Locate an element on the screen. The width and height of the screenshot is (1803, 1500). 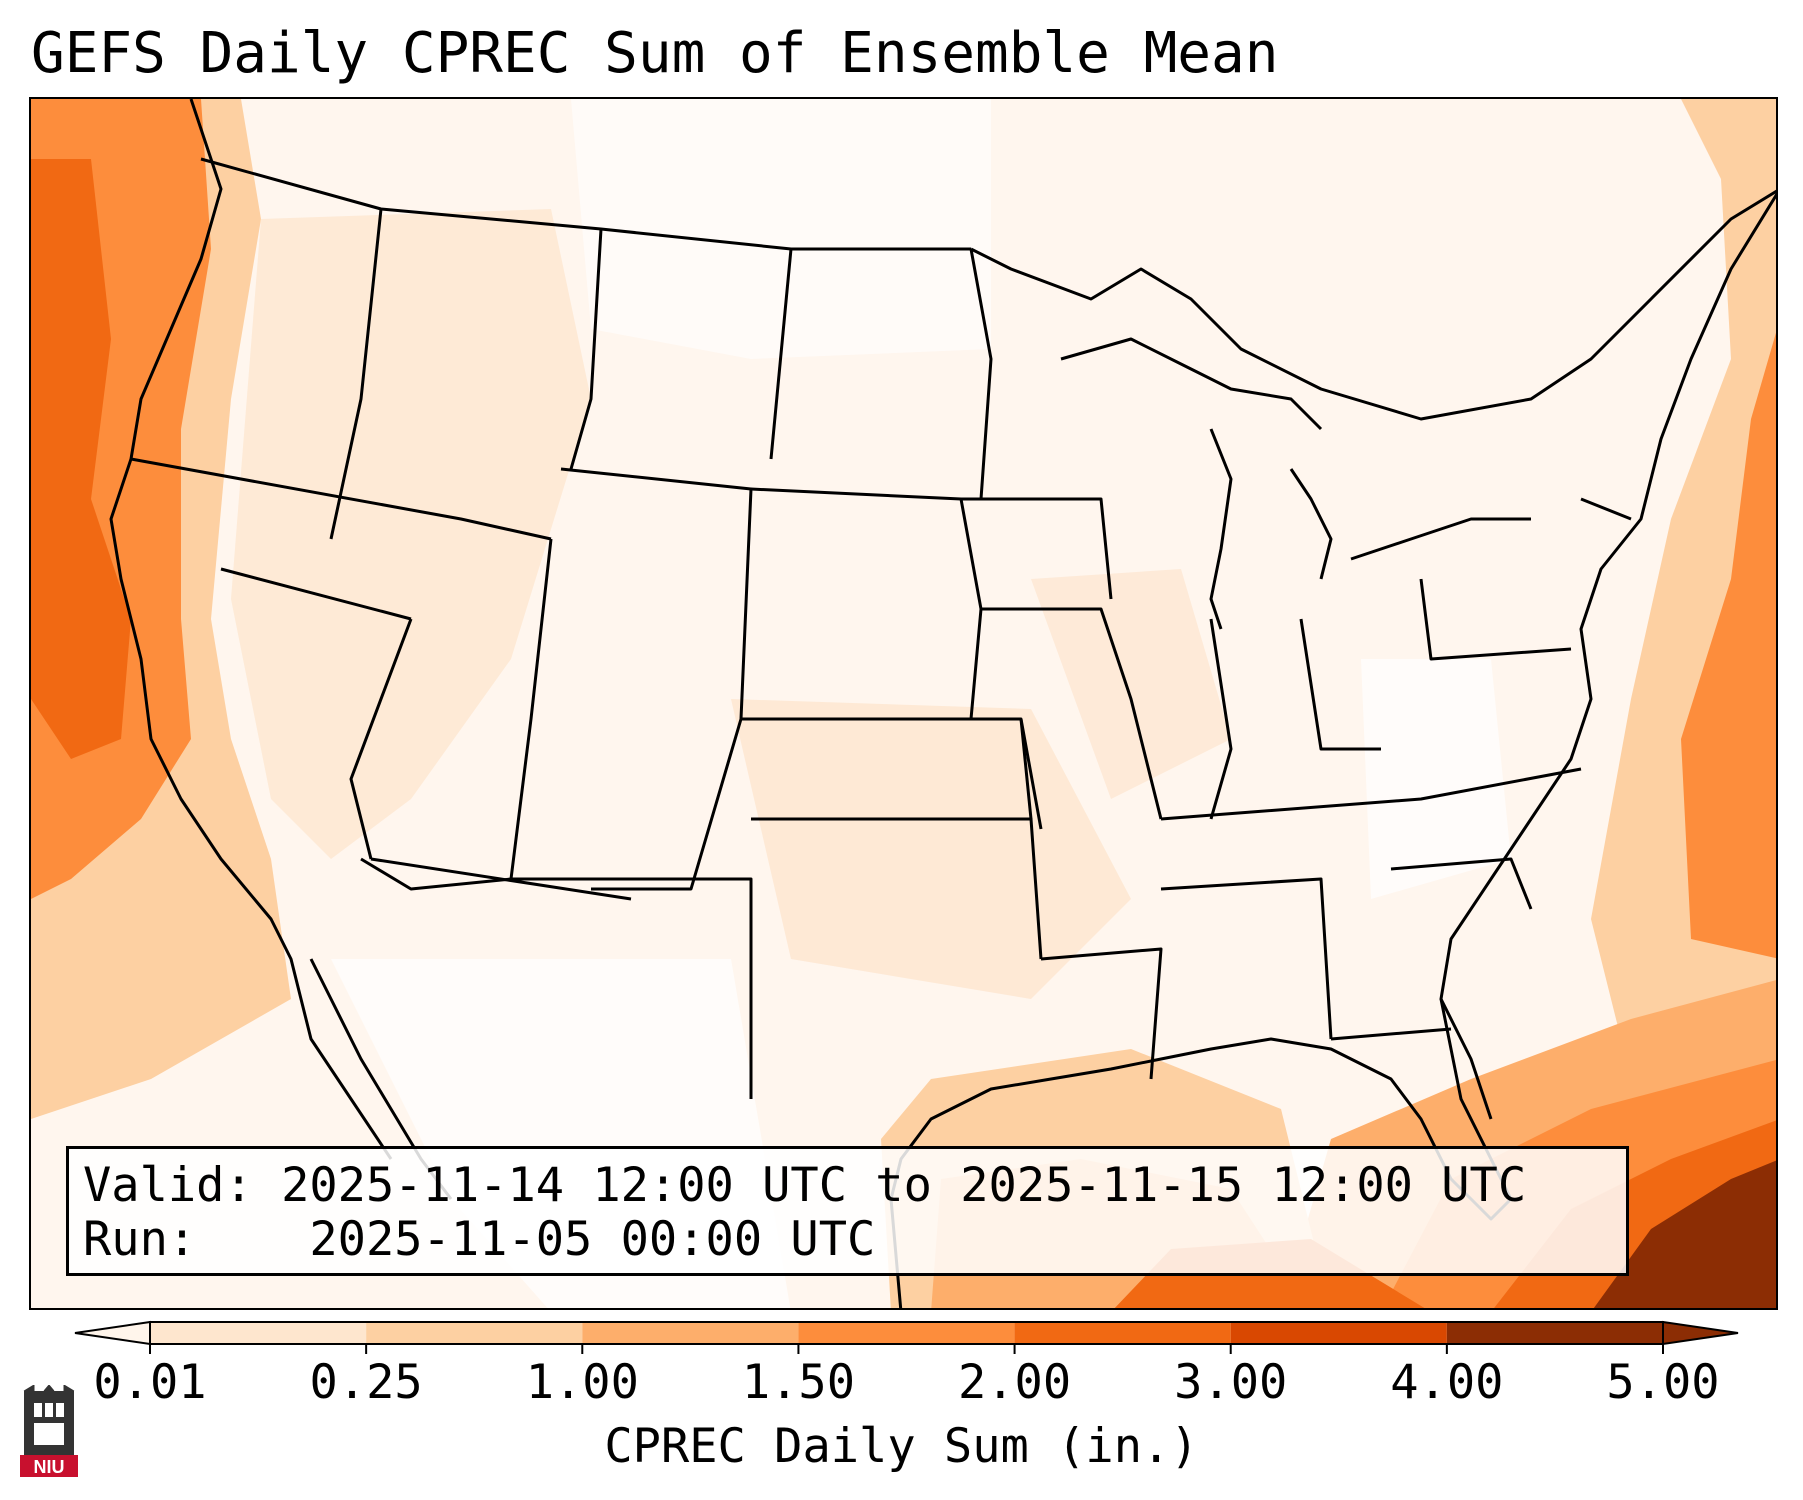
lake-erie-ontario is located at coordinates (1440, 539).